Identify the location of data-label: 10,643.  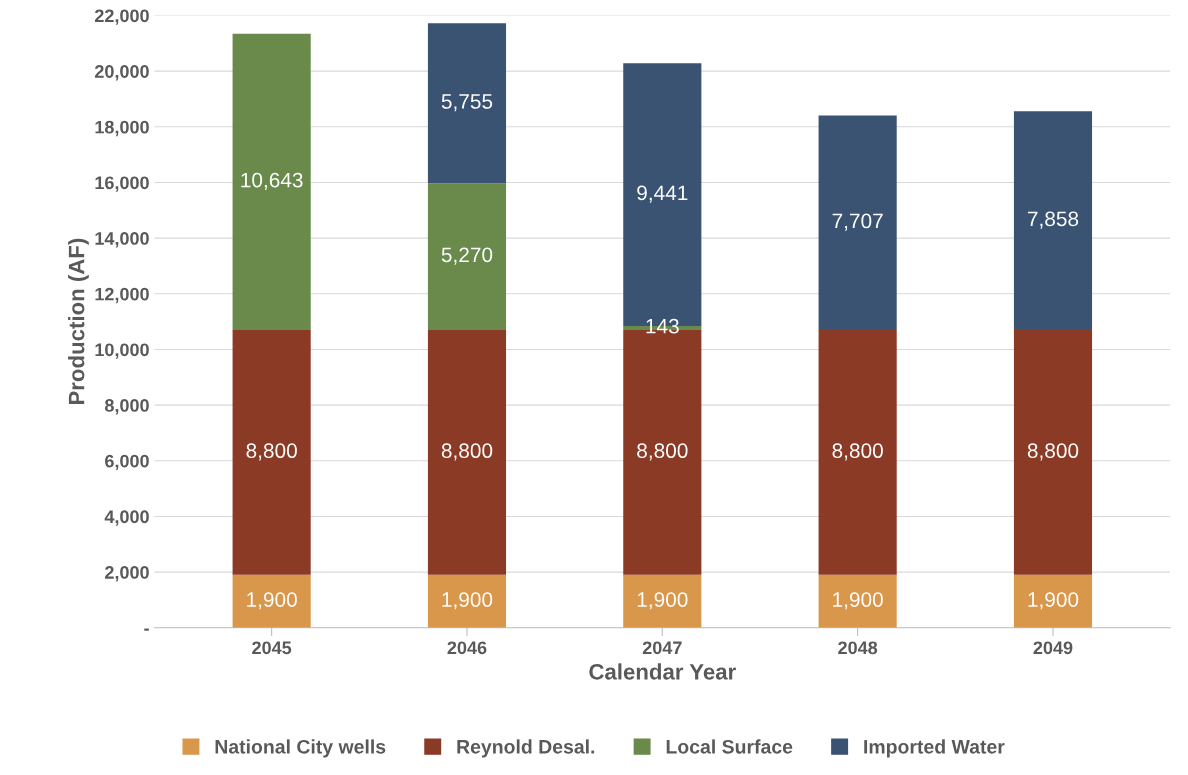
(272, 181).